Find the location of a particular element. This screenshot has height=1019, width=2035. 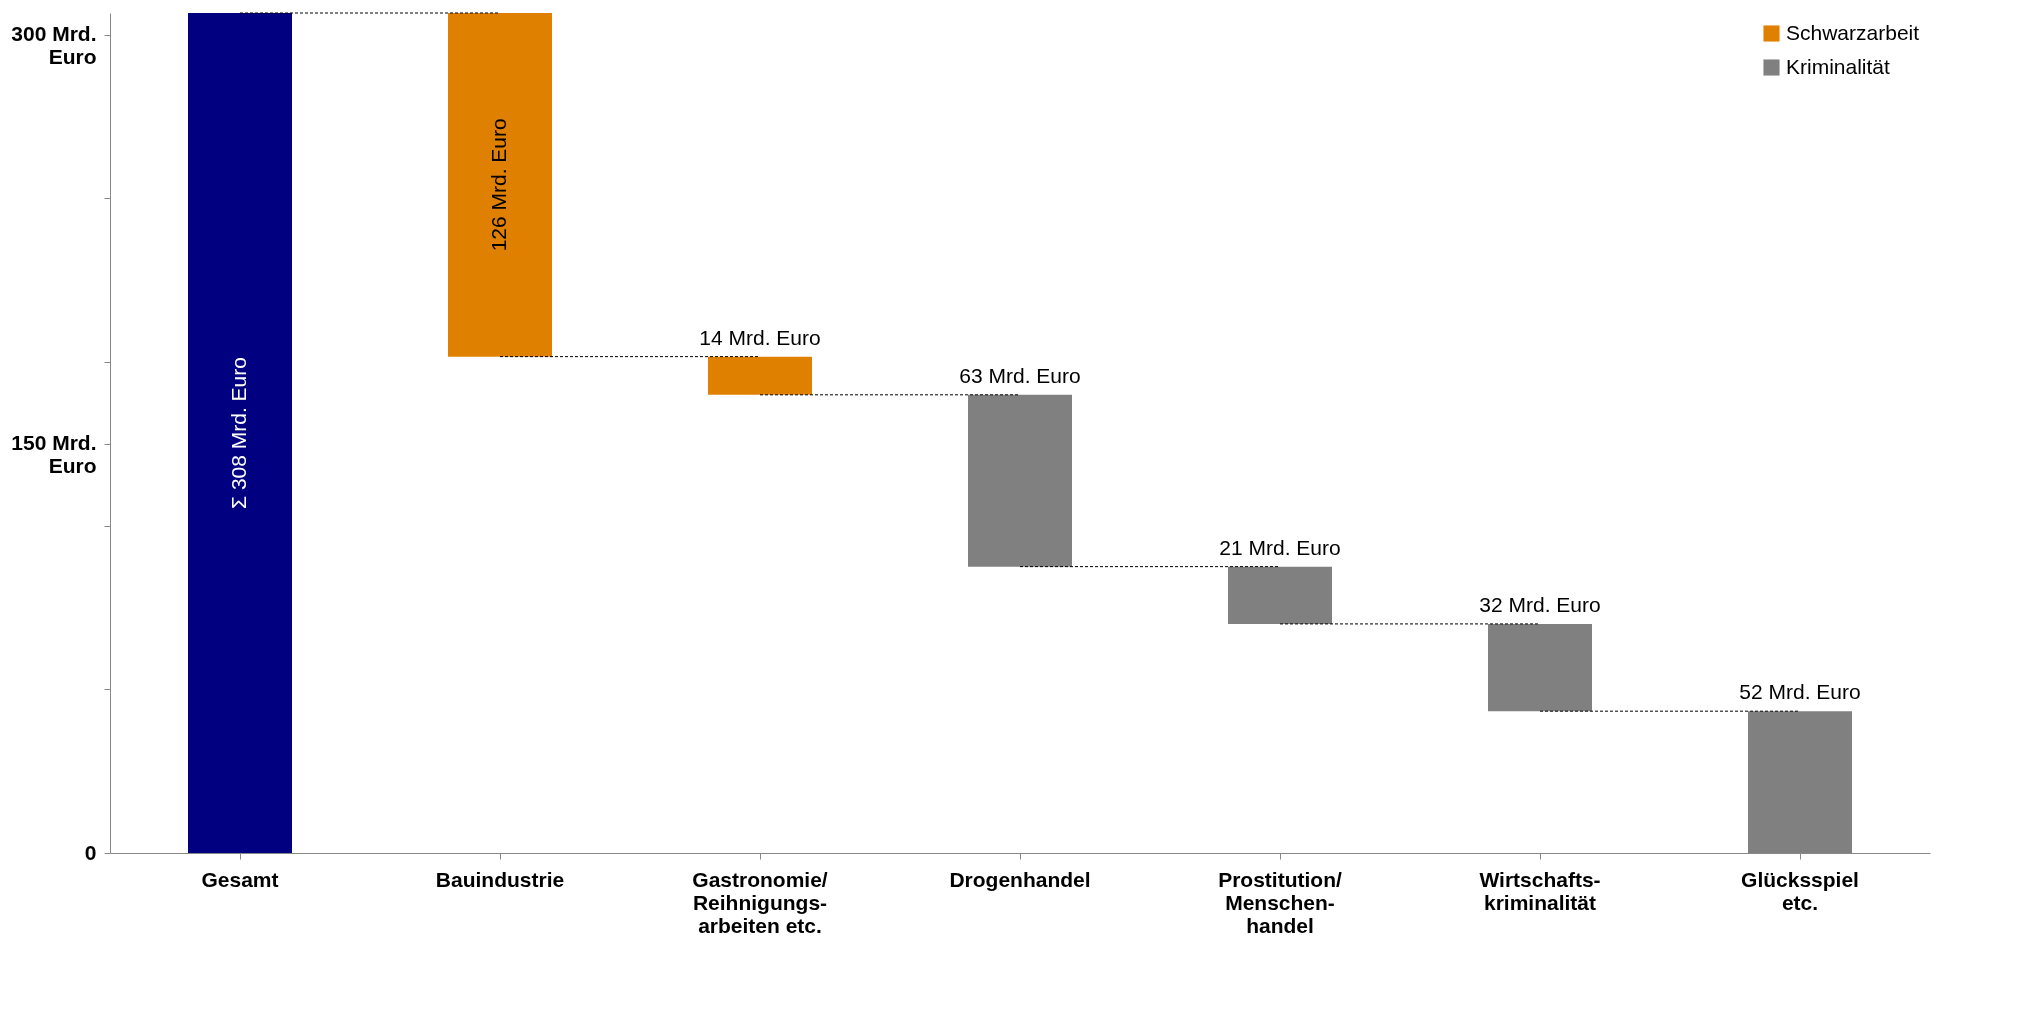

y-tick-label: 150 Mrd. Euro is located at coordinates (54, 454).